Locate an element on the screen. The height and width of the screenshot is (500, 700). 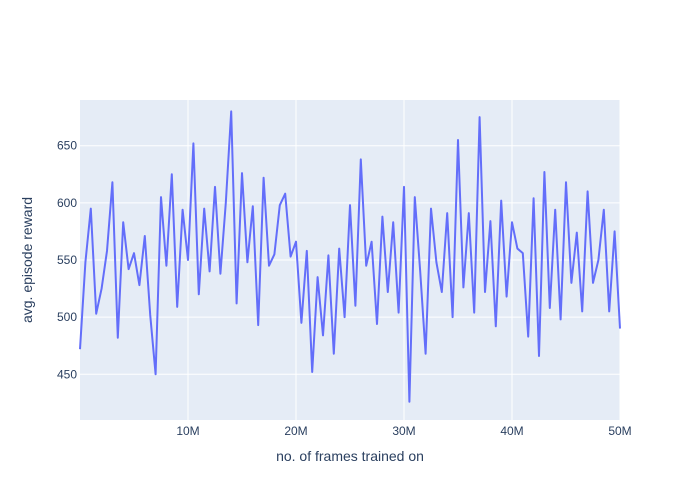
x-tick-label: 40M is located at coordinates (511, 431).